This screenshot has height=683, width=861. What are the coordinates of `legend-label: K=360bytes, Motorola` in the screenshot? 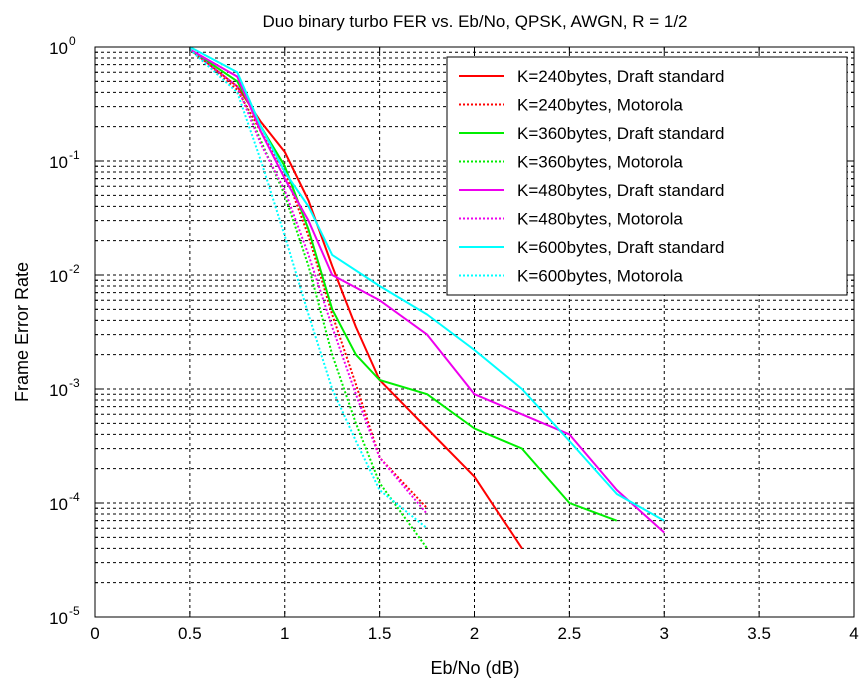 It's located at (600, 162).